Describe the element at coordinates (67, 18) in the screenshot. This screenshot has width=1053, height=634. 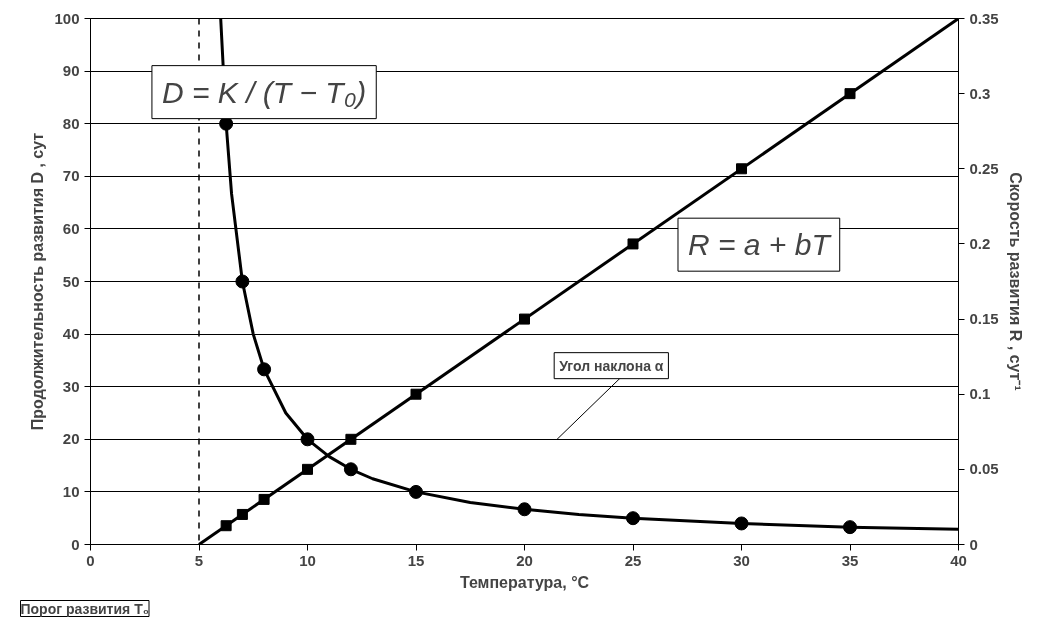
I see `y-tick-label: 100` at that location.